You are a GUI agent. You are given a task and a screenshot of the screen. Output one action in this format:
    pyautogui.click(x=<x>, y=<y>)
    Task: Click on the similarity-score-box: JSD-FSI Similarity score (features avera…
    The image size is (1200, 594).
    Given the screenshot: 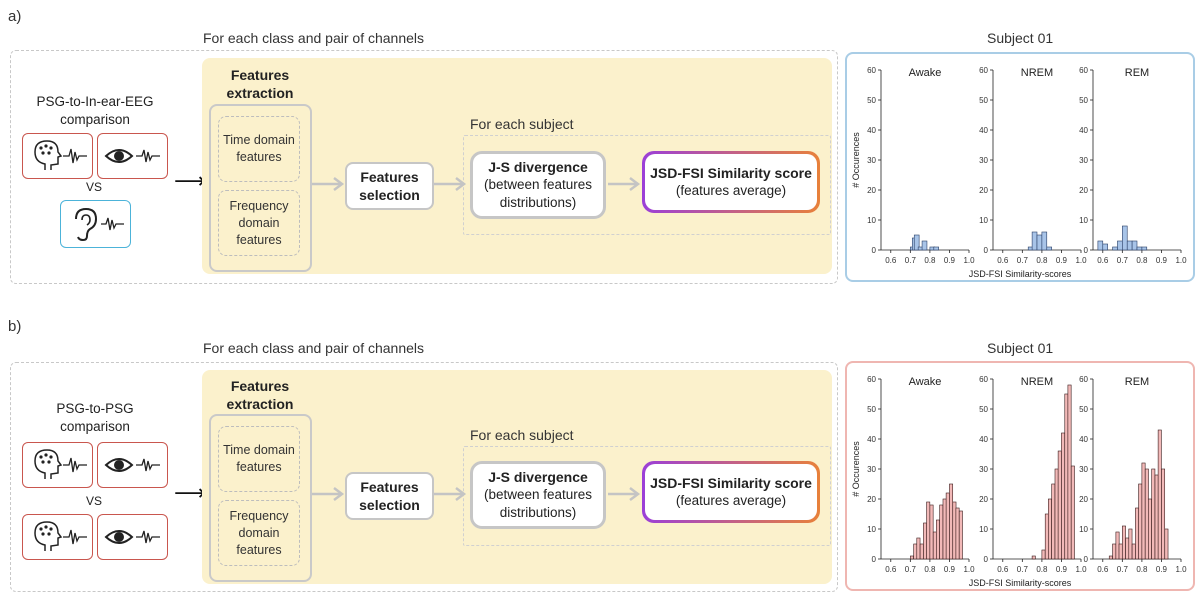 What is the action you would take?
    pyautogui.click(x=731, y=492)
    